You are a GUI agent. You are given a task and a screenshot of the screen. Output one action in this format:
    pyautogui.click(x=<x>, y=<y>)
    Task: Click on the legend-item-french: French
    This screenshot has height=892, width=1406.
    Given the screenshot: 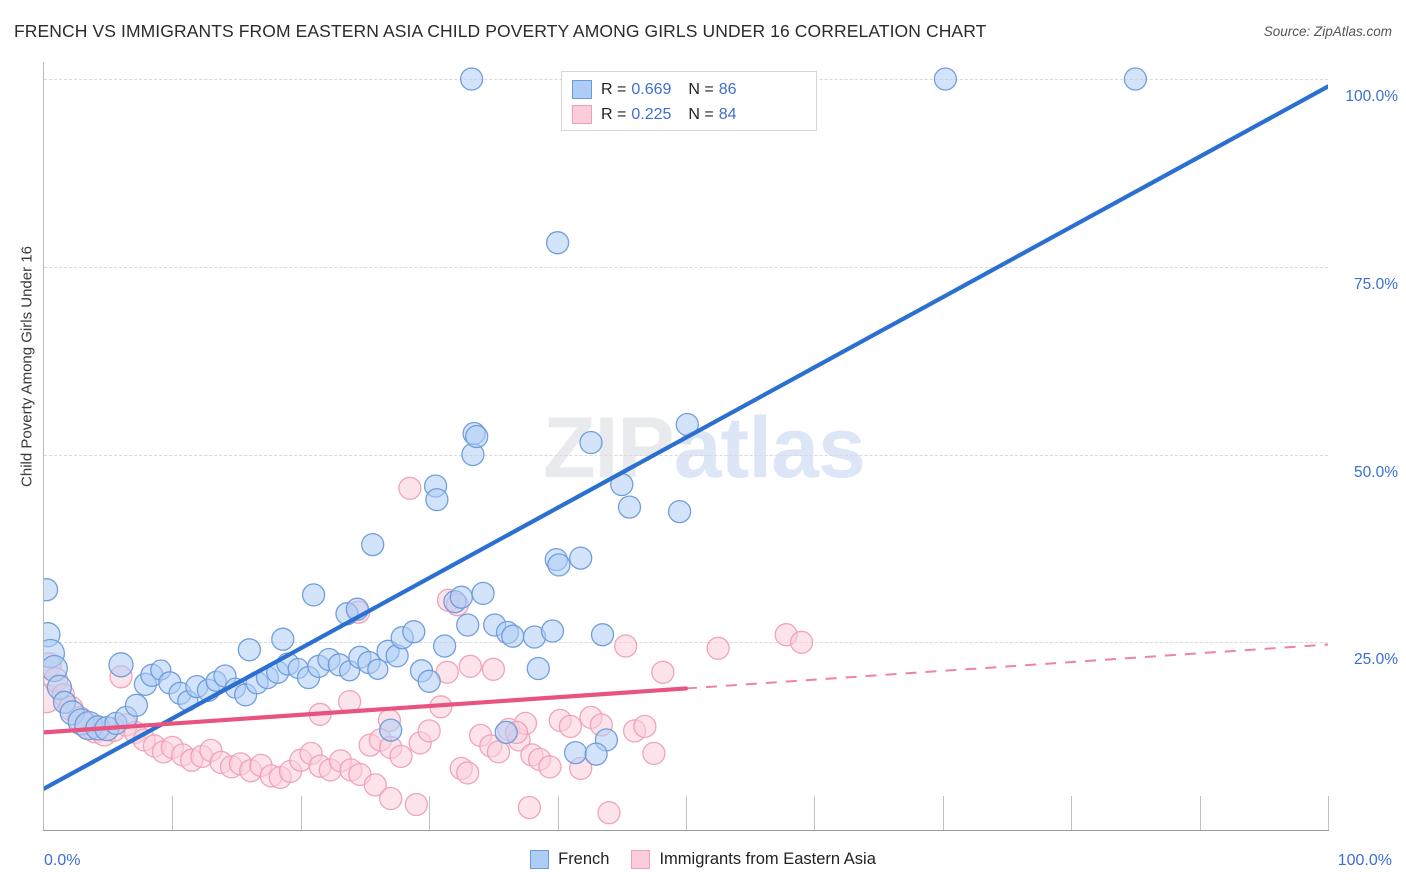 What is the action you would take?
    pyautogui.click(x=569, y=859)
    